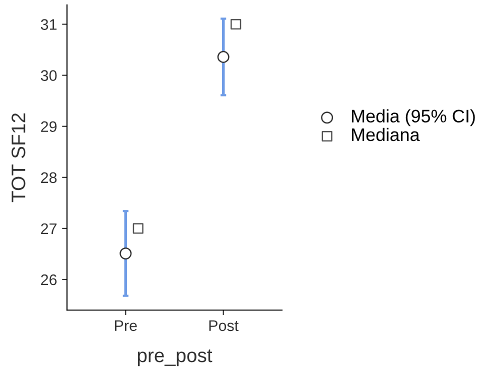  I want to click on x-axis-title: pre_post, so click(175, 357).